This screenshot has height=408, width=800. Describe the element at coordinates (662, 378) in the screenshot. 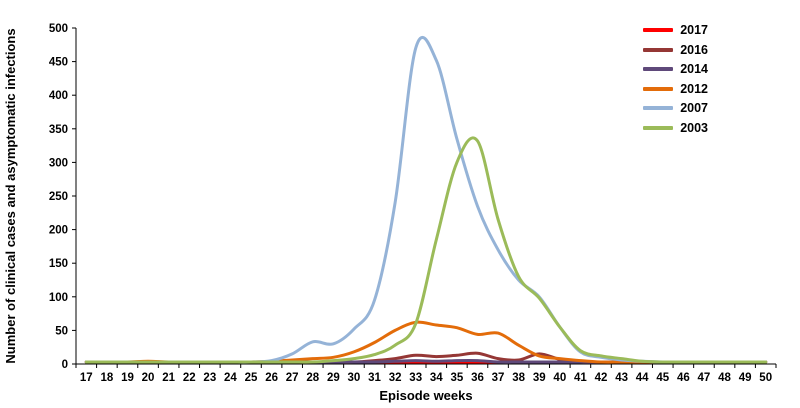

I see `x-tick-label: 45` at that location.